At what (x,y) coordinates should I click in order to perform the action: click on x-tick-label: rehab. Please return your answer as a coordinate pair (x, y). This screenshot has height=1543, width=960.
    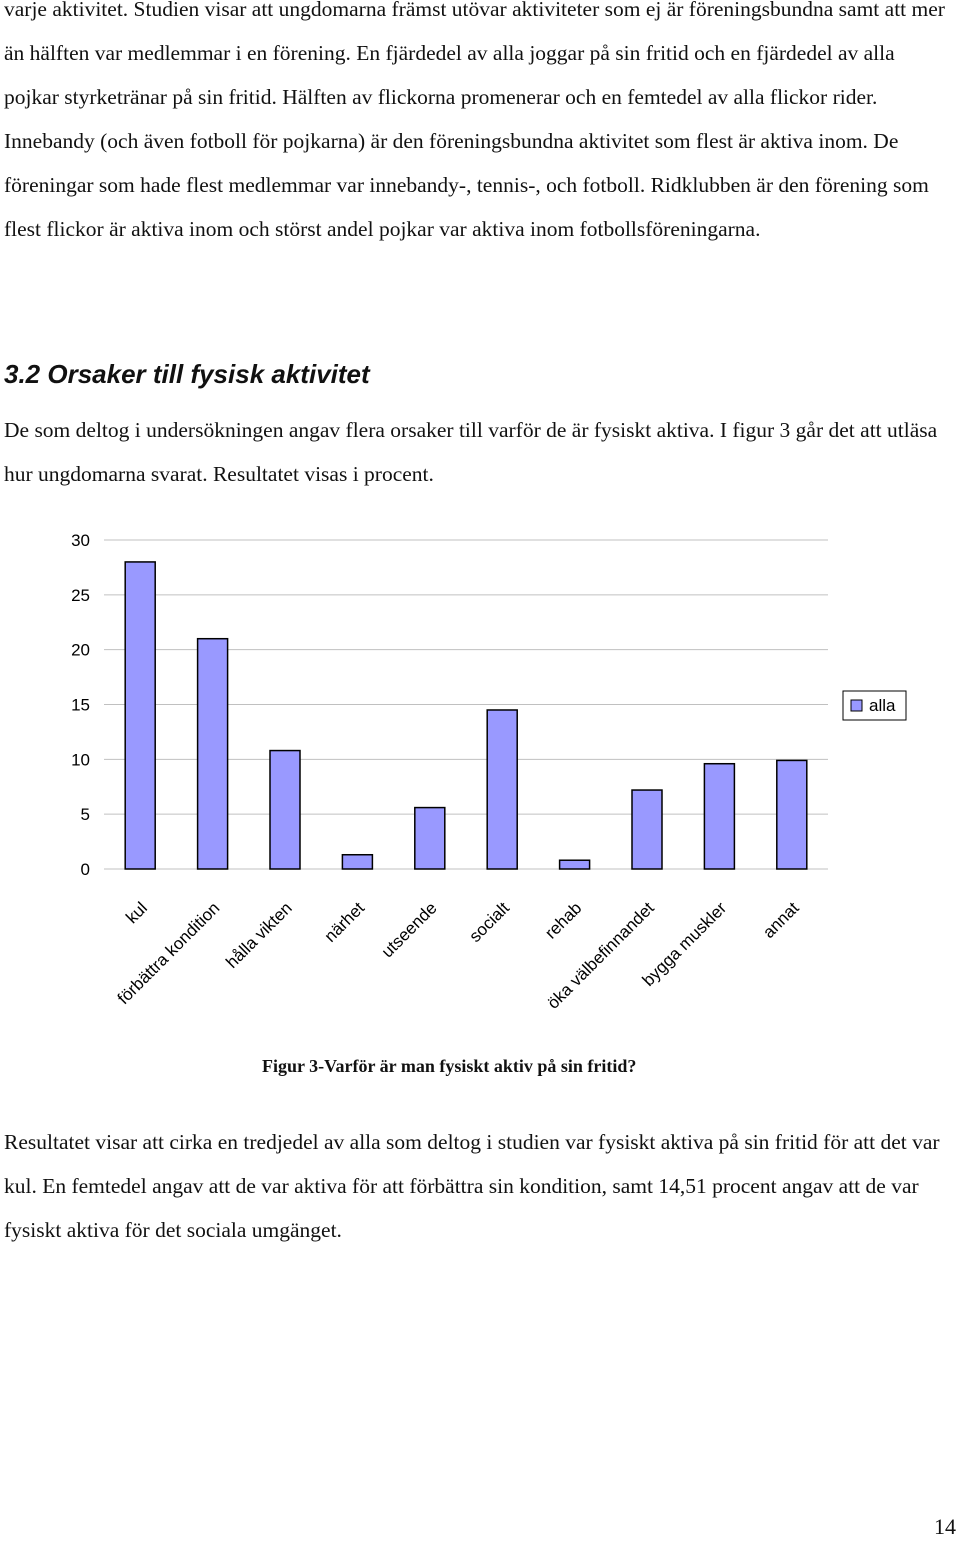
    Looking at the image, I should click on (563, 920).